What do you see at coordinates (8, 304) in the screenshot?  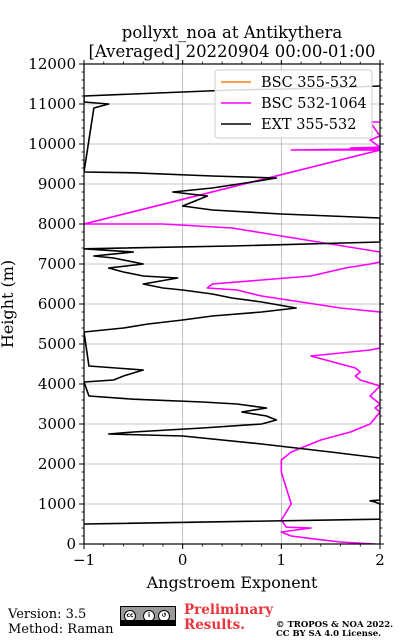 I see `y-axis-label: Height (m)` at bounding box center [8, 304].